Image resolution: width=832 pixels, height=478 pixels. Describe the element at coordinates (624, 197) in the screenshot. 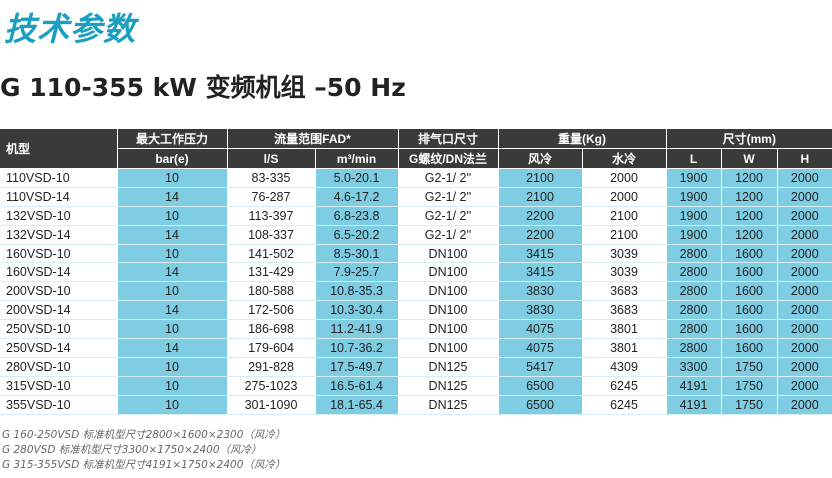

I see `cell-weight-water: 2000` at that location.